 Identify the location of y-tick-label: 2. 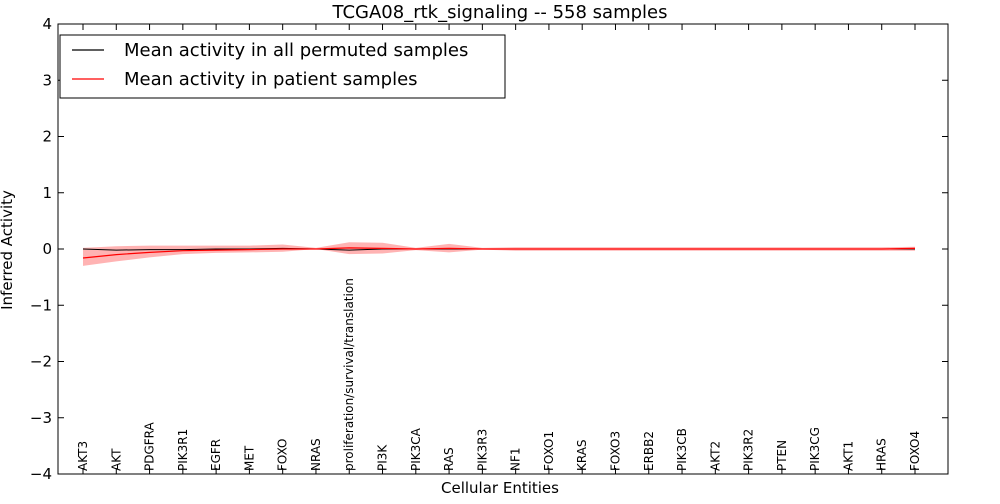
(47, 137).